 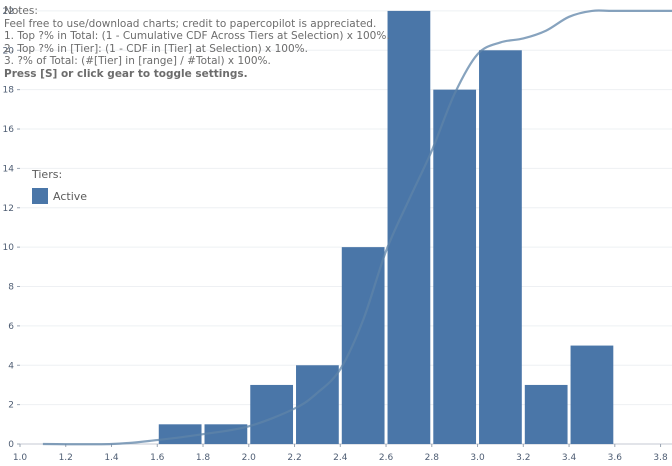 I want to click on x-tick-label: 3.0, so click(x=477, y=458).